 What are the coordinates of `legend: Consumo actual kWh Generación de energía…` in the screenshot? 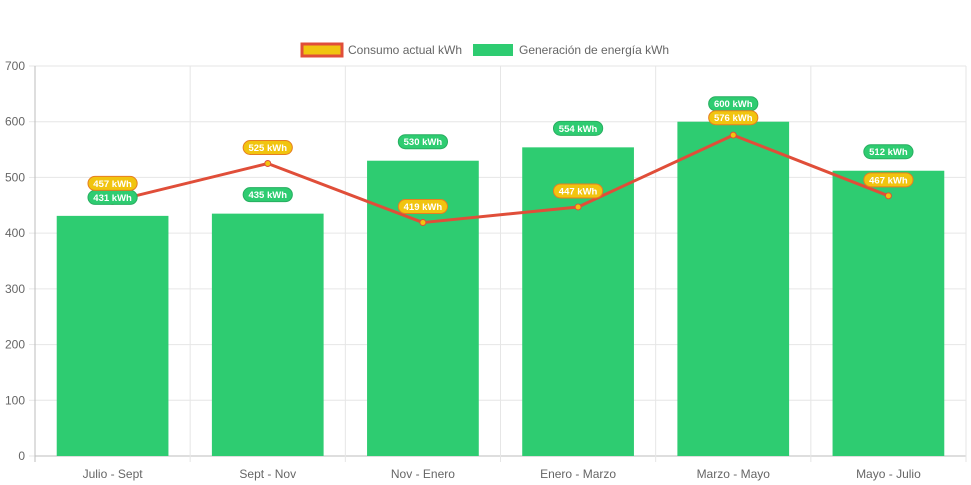 It's located at (484, 50).